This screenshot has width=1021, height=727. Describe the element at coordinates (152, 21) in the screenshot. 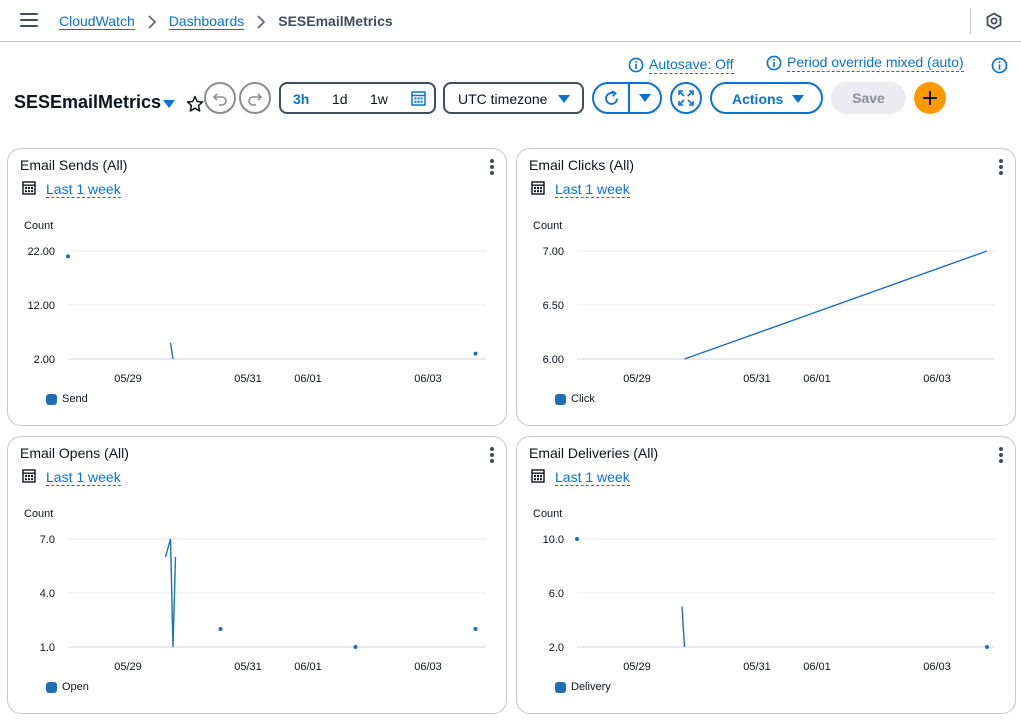

I see `chevron-right-icon` at that location.